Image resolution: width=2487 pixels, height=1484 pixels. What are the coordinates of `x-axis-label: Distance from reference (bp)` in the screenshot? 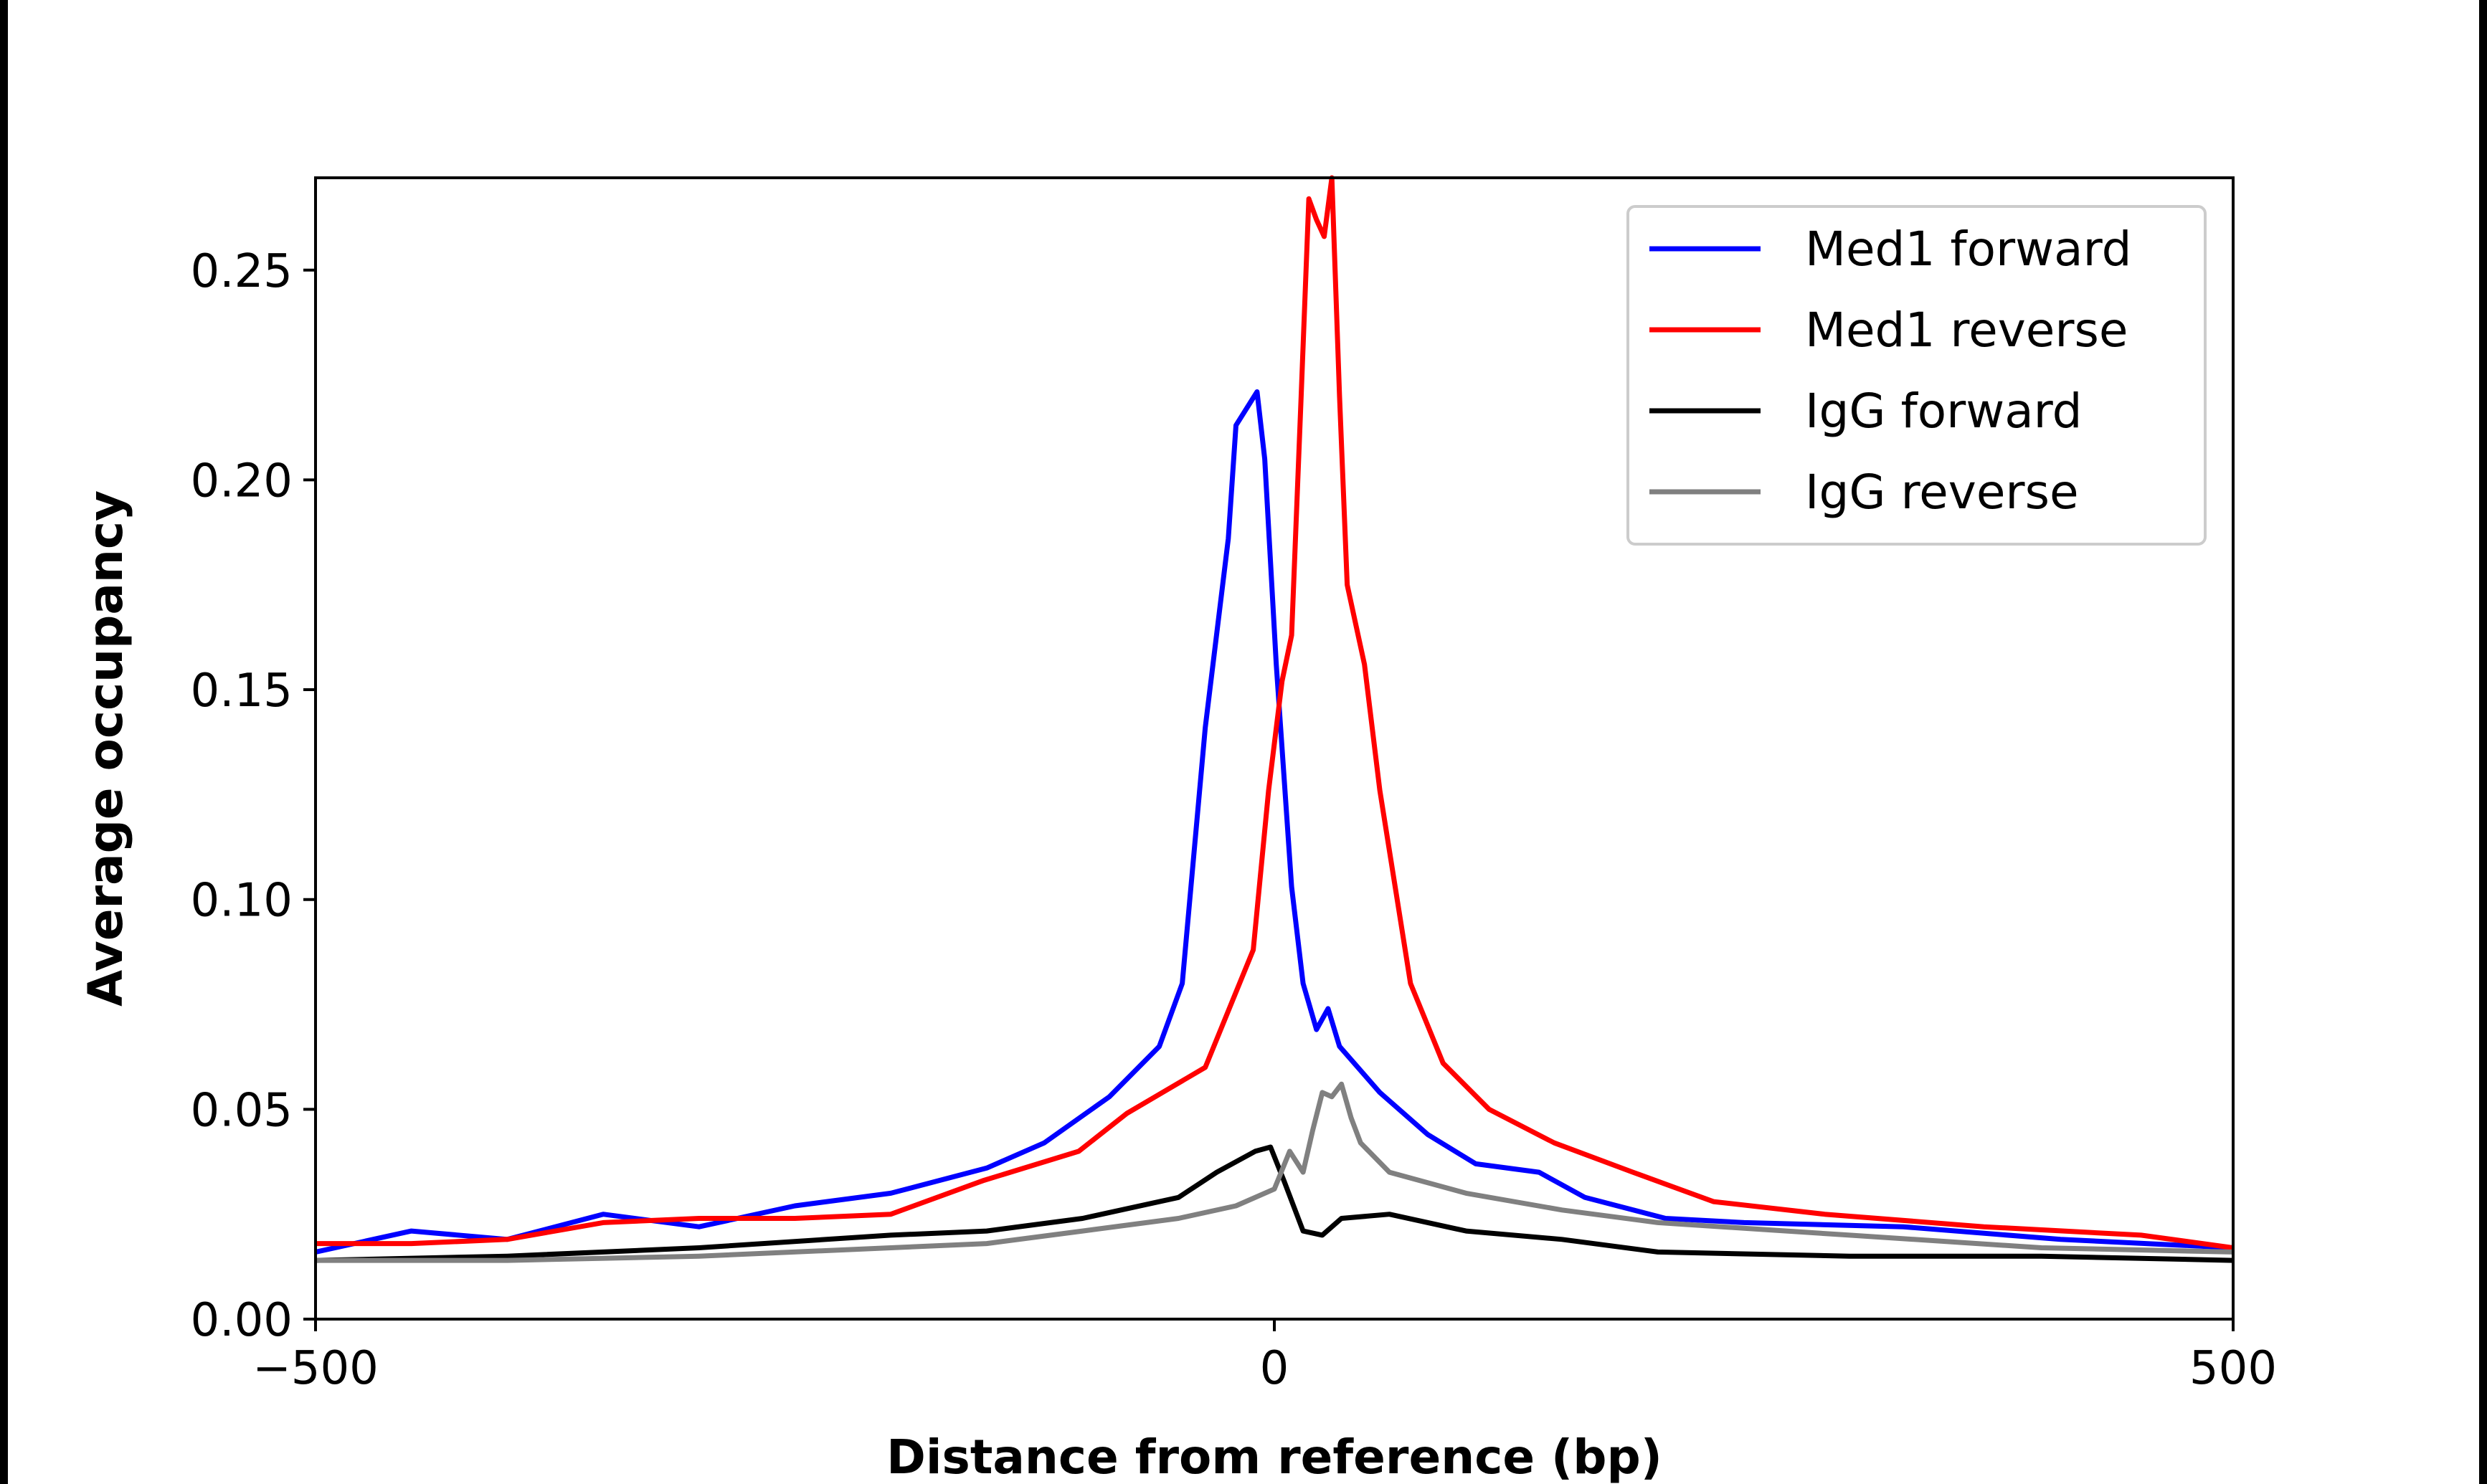 It's located at (1274, 1457).